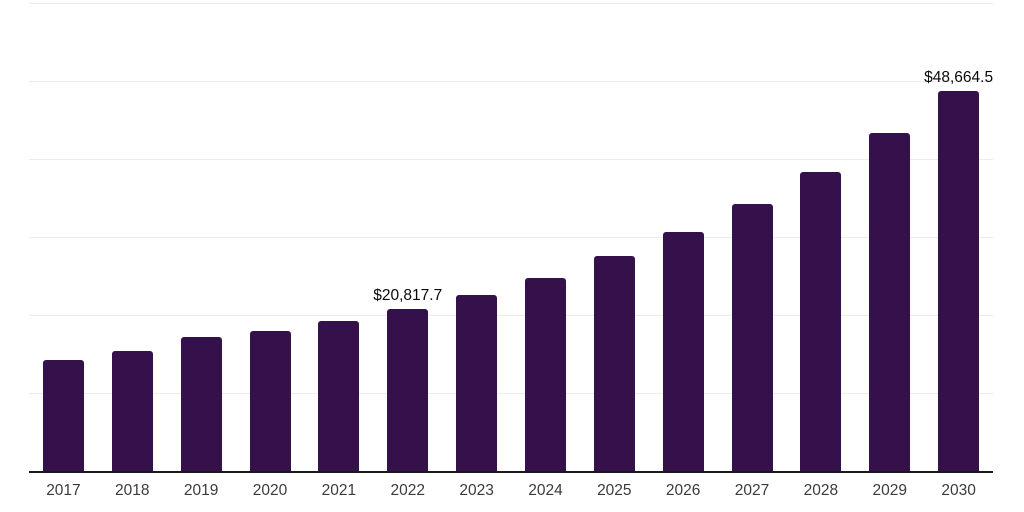 This screenshot has height=512, width=1024. Describe the element at coordinates (407, 490) in the screenshot. I see `x-tick-2022: 2022` at that location.